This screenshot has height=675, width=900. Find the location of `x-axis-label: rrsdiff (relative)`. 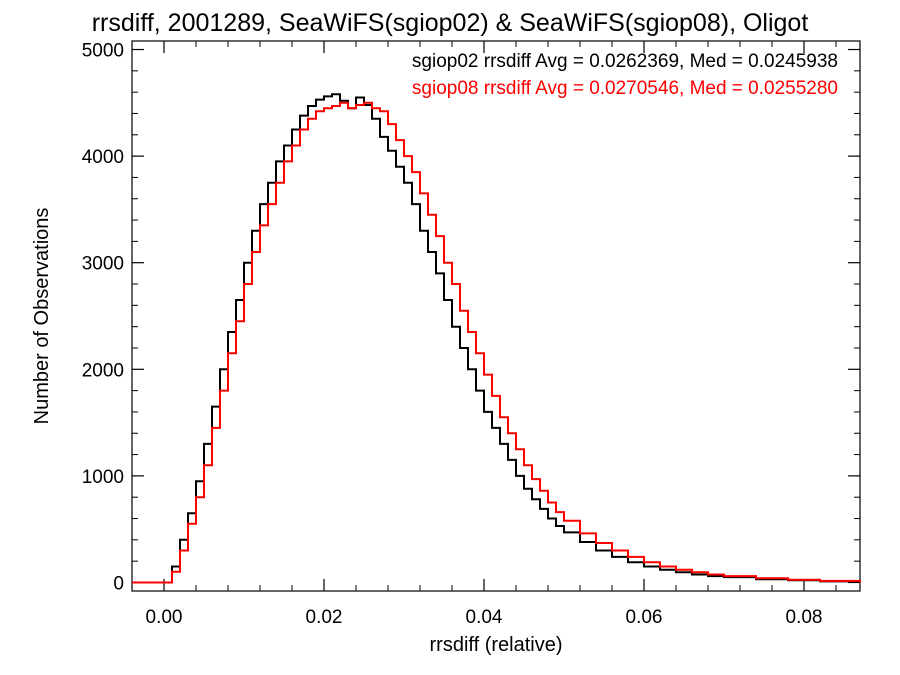

x-axis-label: rrsdiff (relative) is located at coordinates (496, 645).